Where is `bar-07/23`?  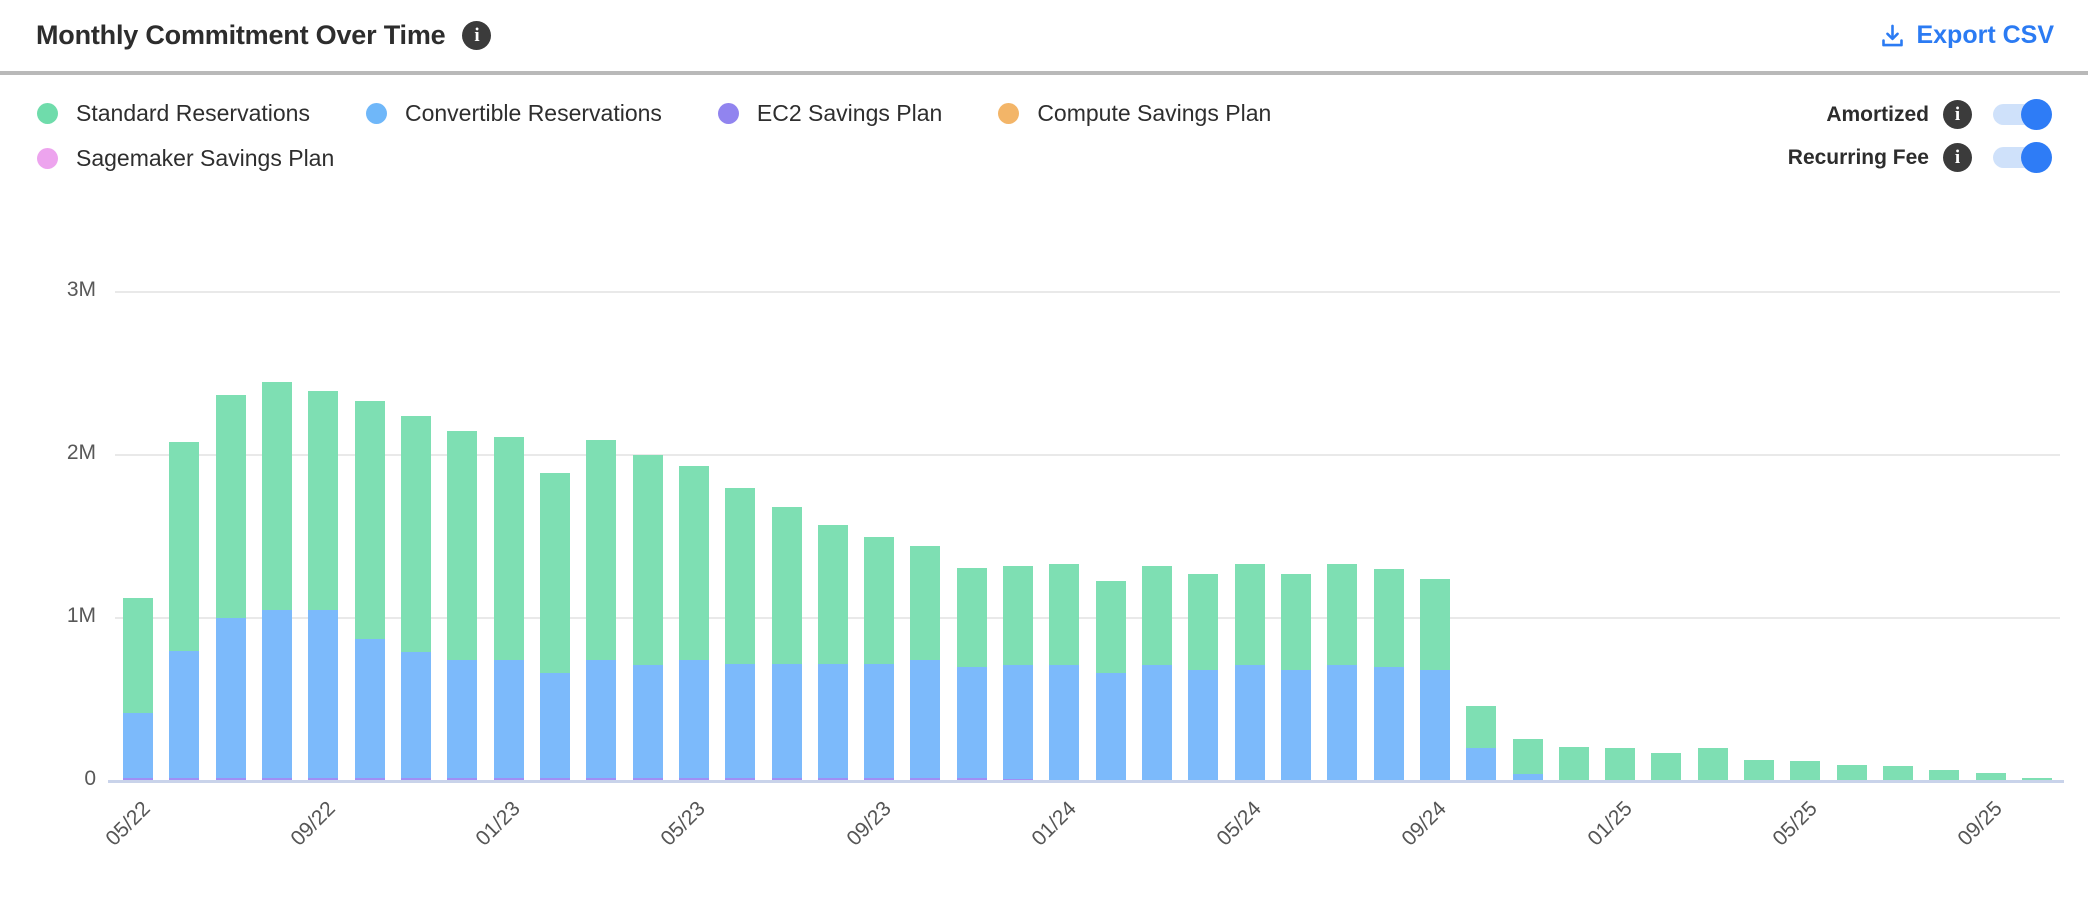
bar-07/23 is located at coordinates (786, 536).